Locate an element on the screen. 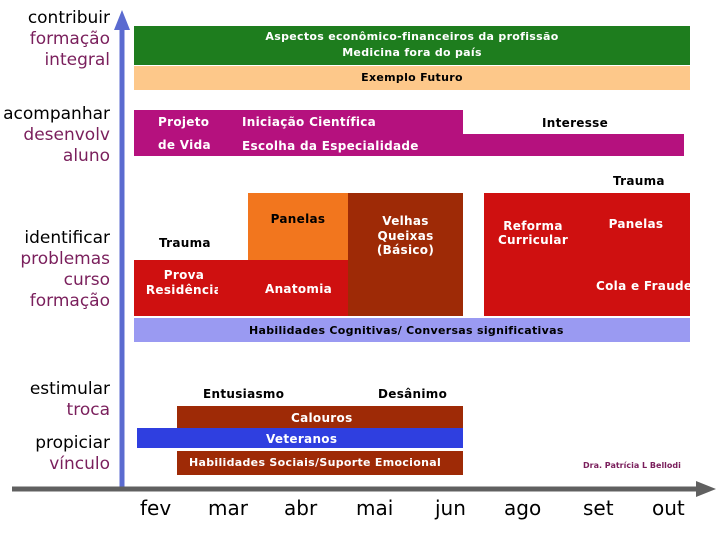 This screenshot has height=540, width=720. month-ago: ago is located at coordinates (523, 508).